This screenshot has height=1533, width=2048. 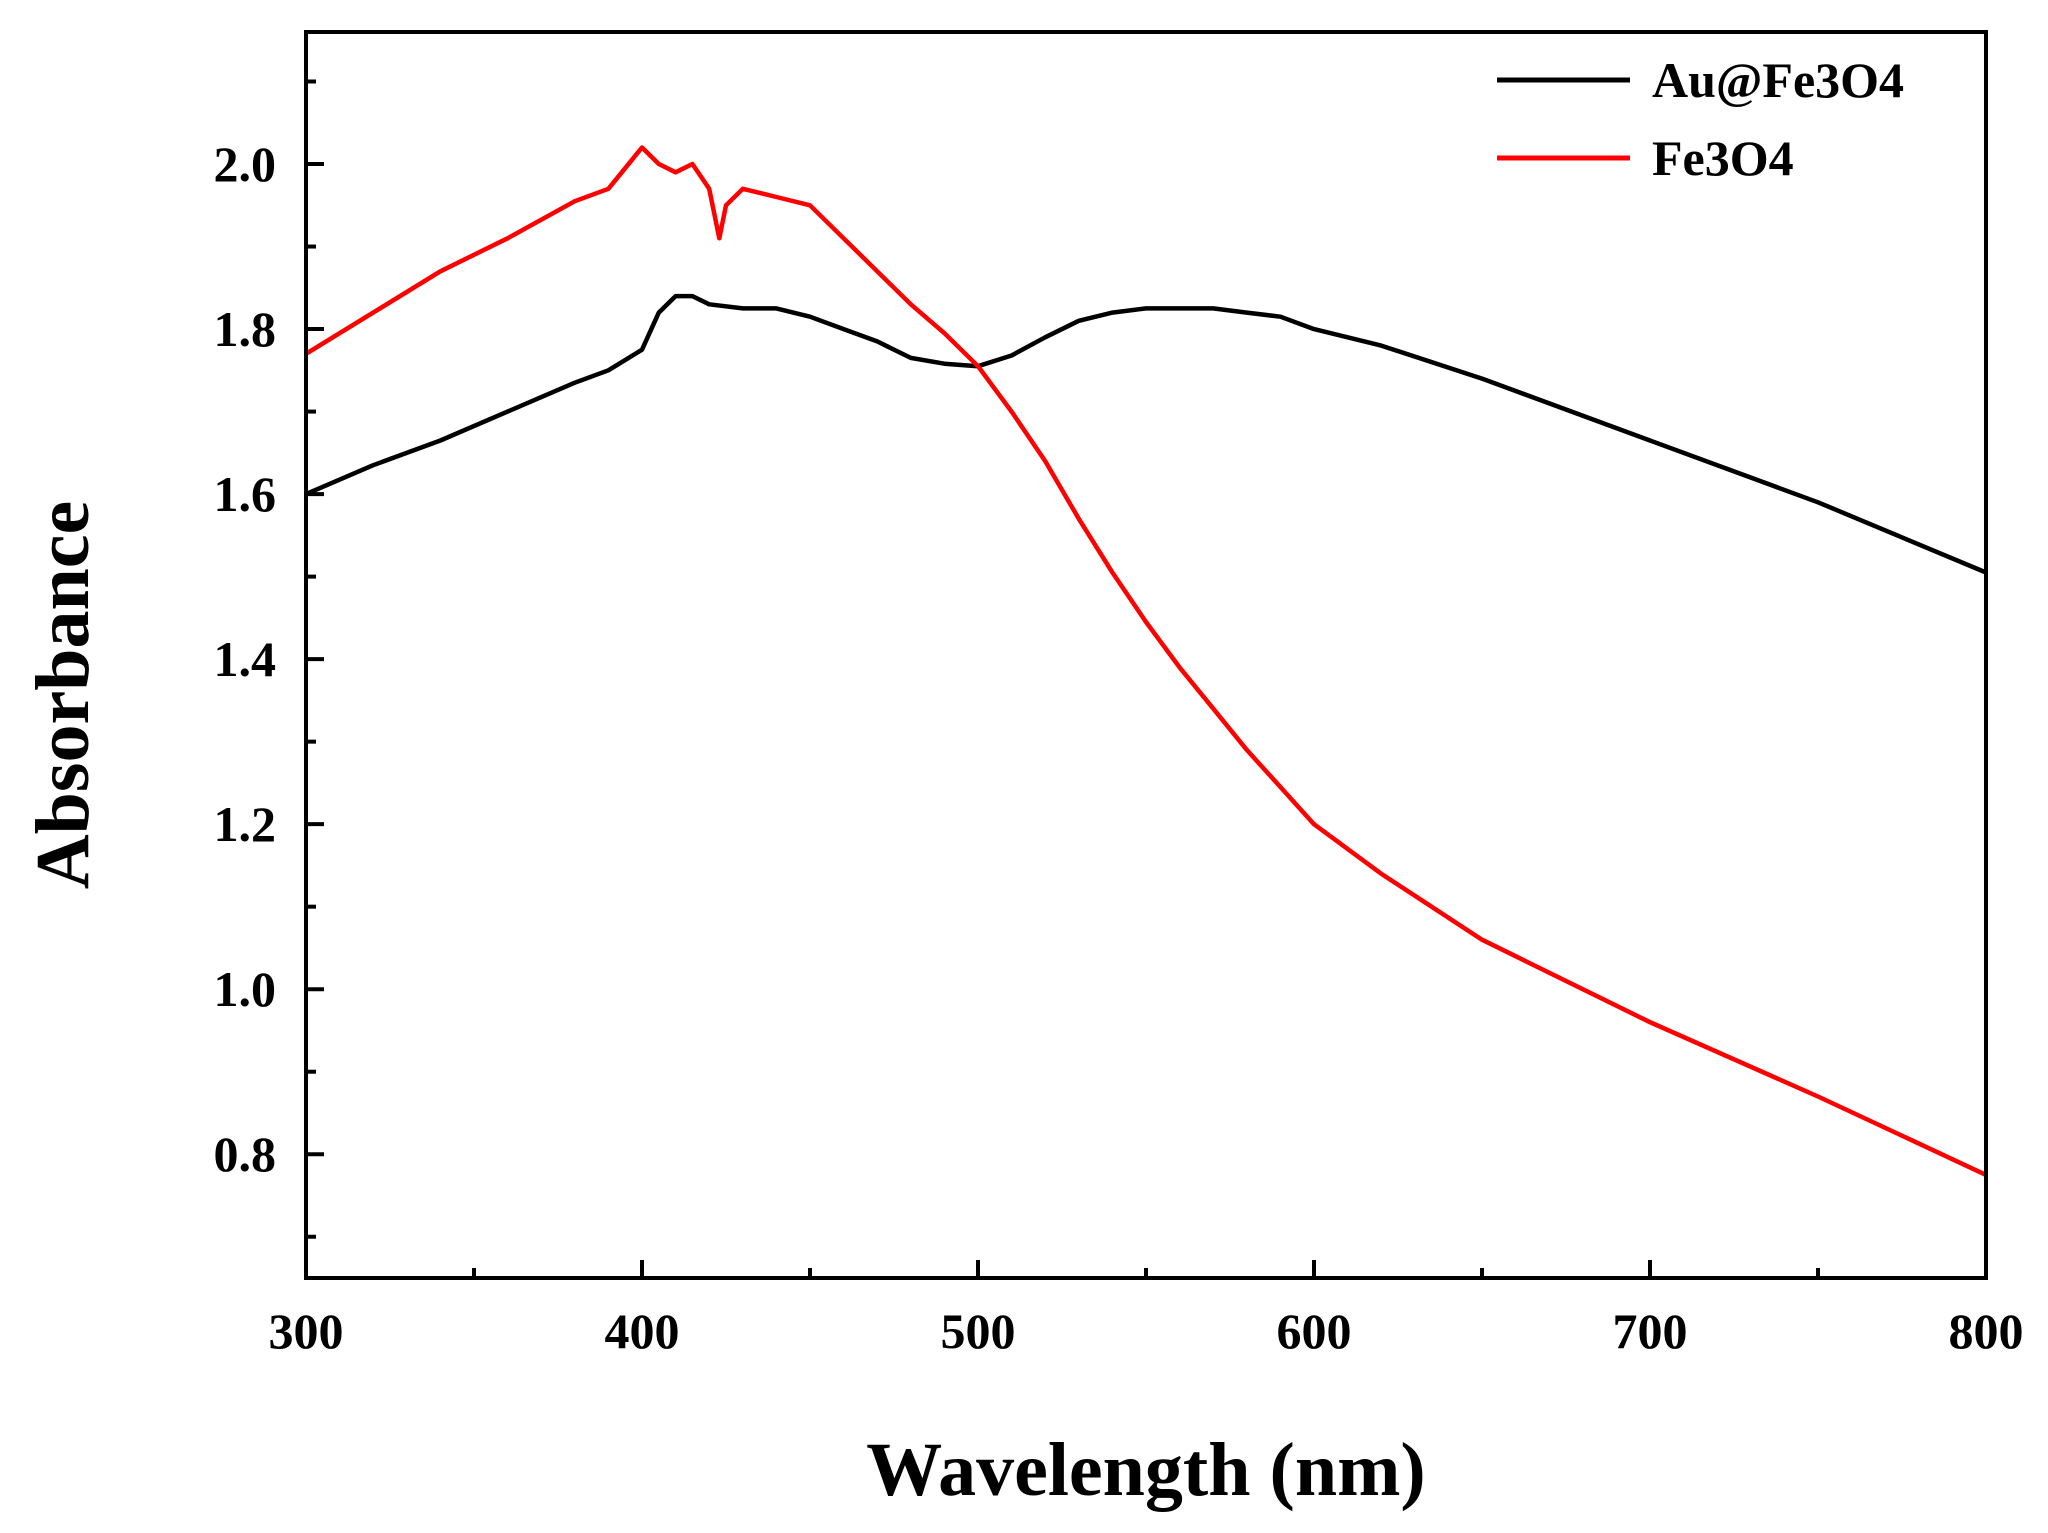 What do you see at coordinates (642, 1331) in the screenshot?
I see `x-tick-label: 400` at bounding box center [642, 1331].